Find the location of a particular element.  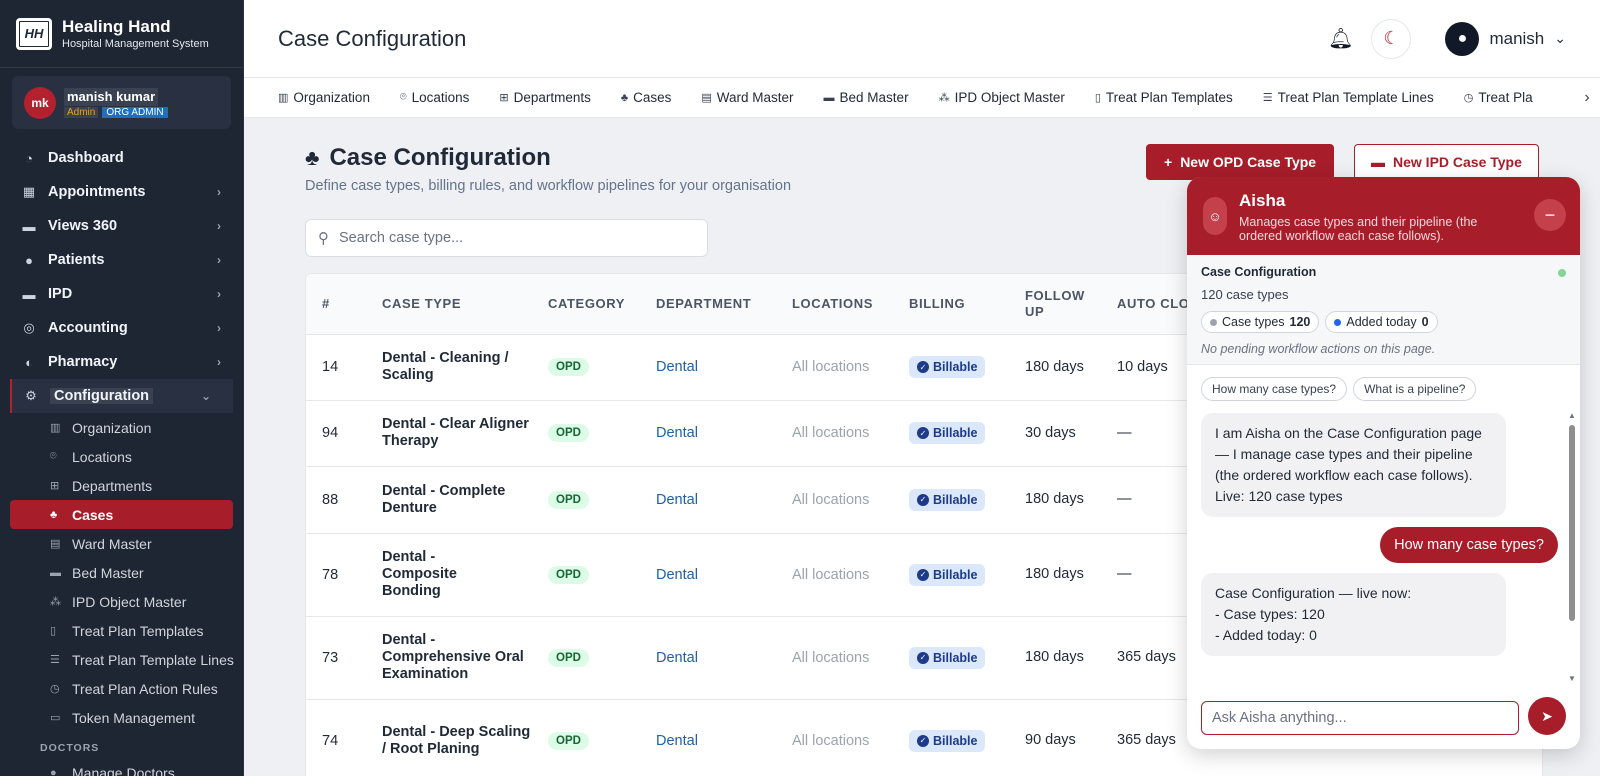

subnav-scroll-right-button: › is located at coordinates (1587, 97).